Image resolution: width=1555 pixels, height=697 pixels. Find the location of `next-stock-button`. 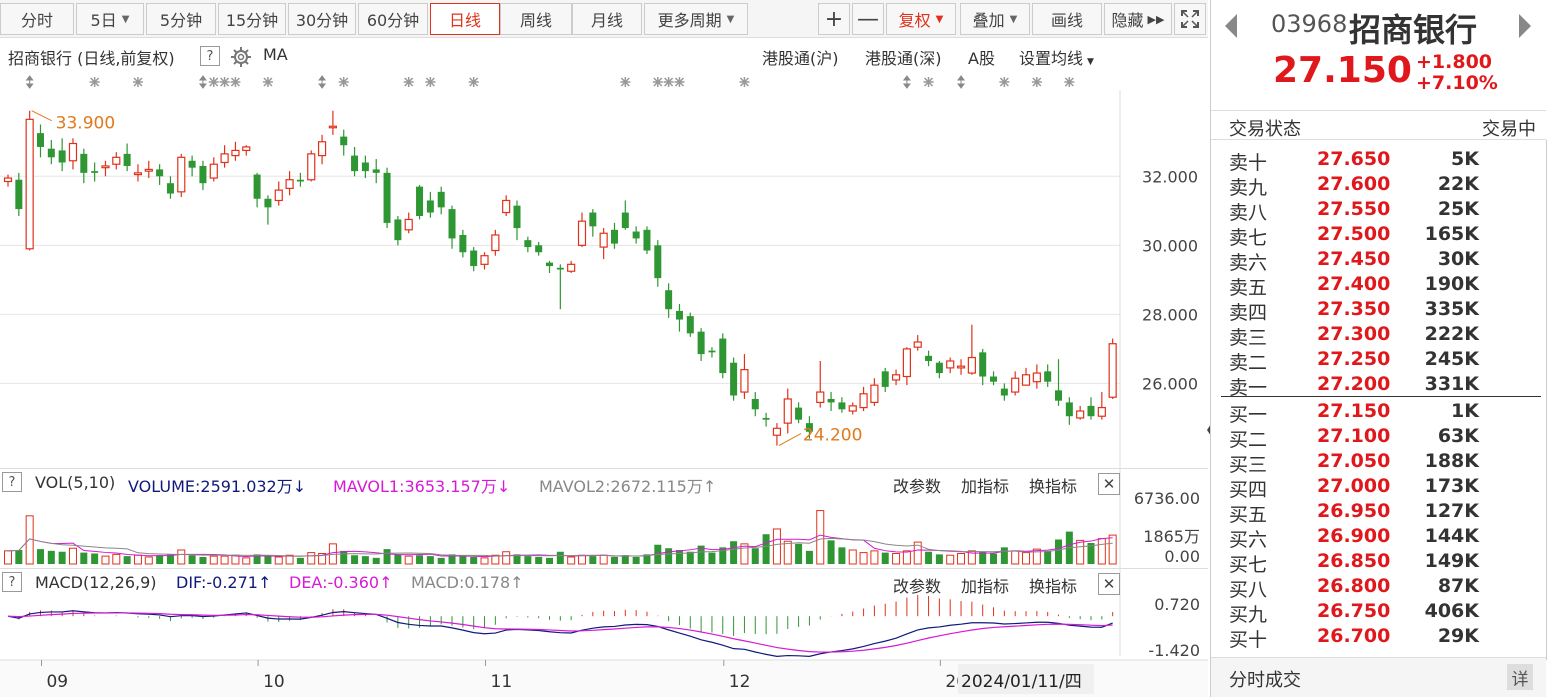

next-stock-button is located at coordinates (1525, 26).